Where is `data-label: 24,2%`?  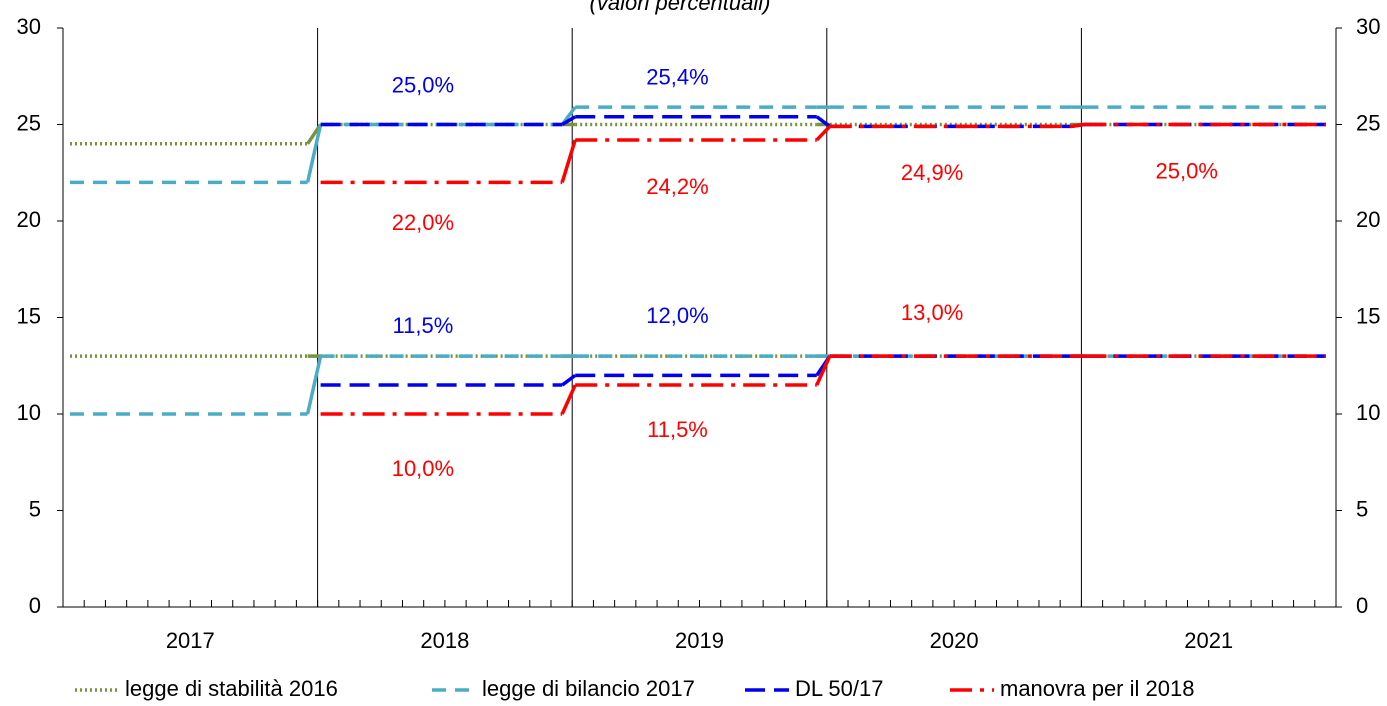
data-label: 24,2% is located at coordinates (677, 186).